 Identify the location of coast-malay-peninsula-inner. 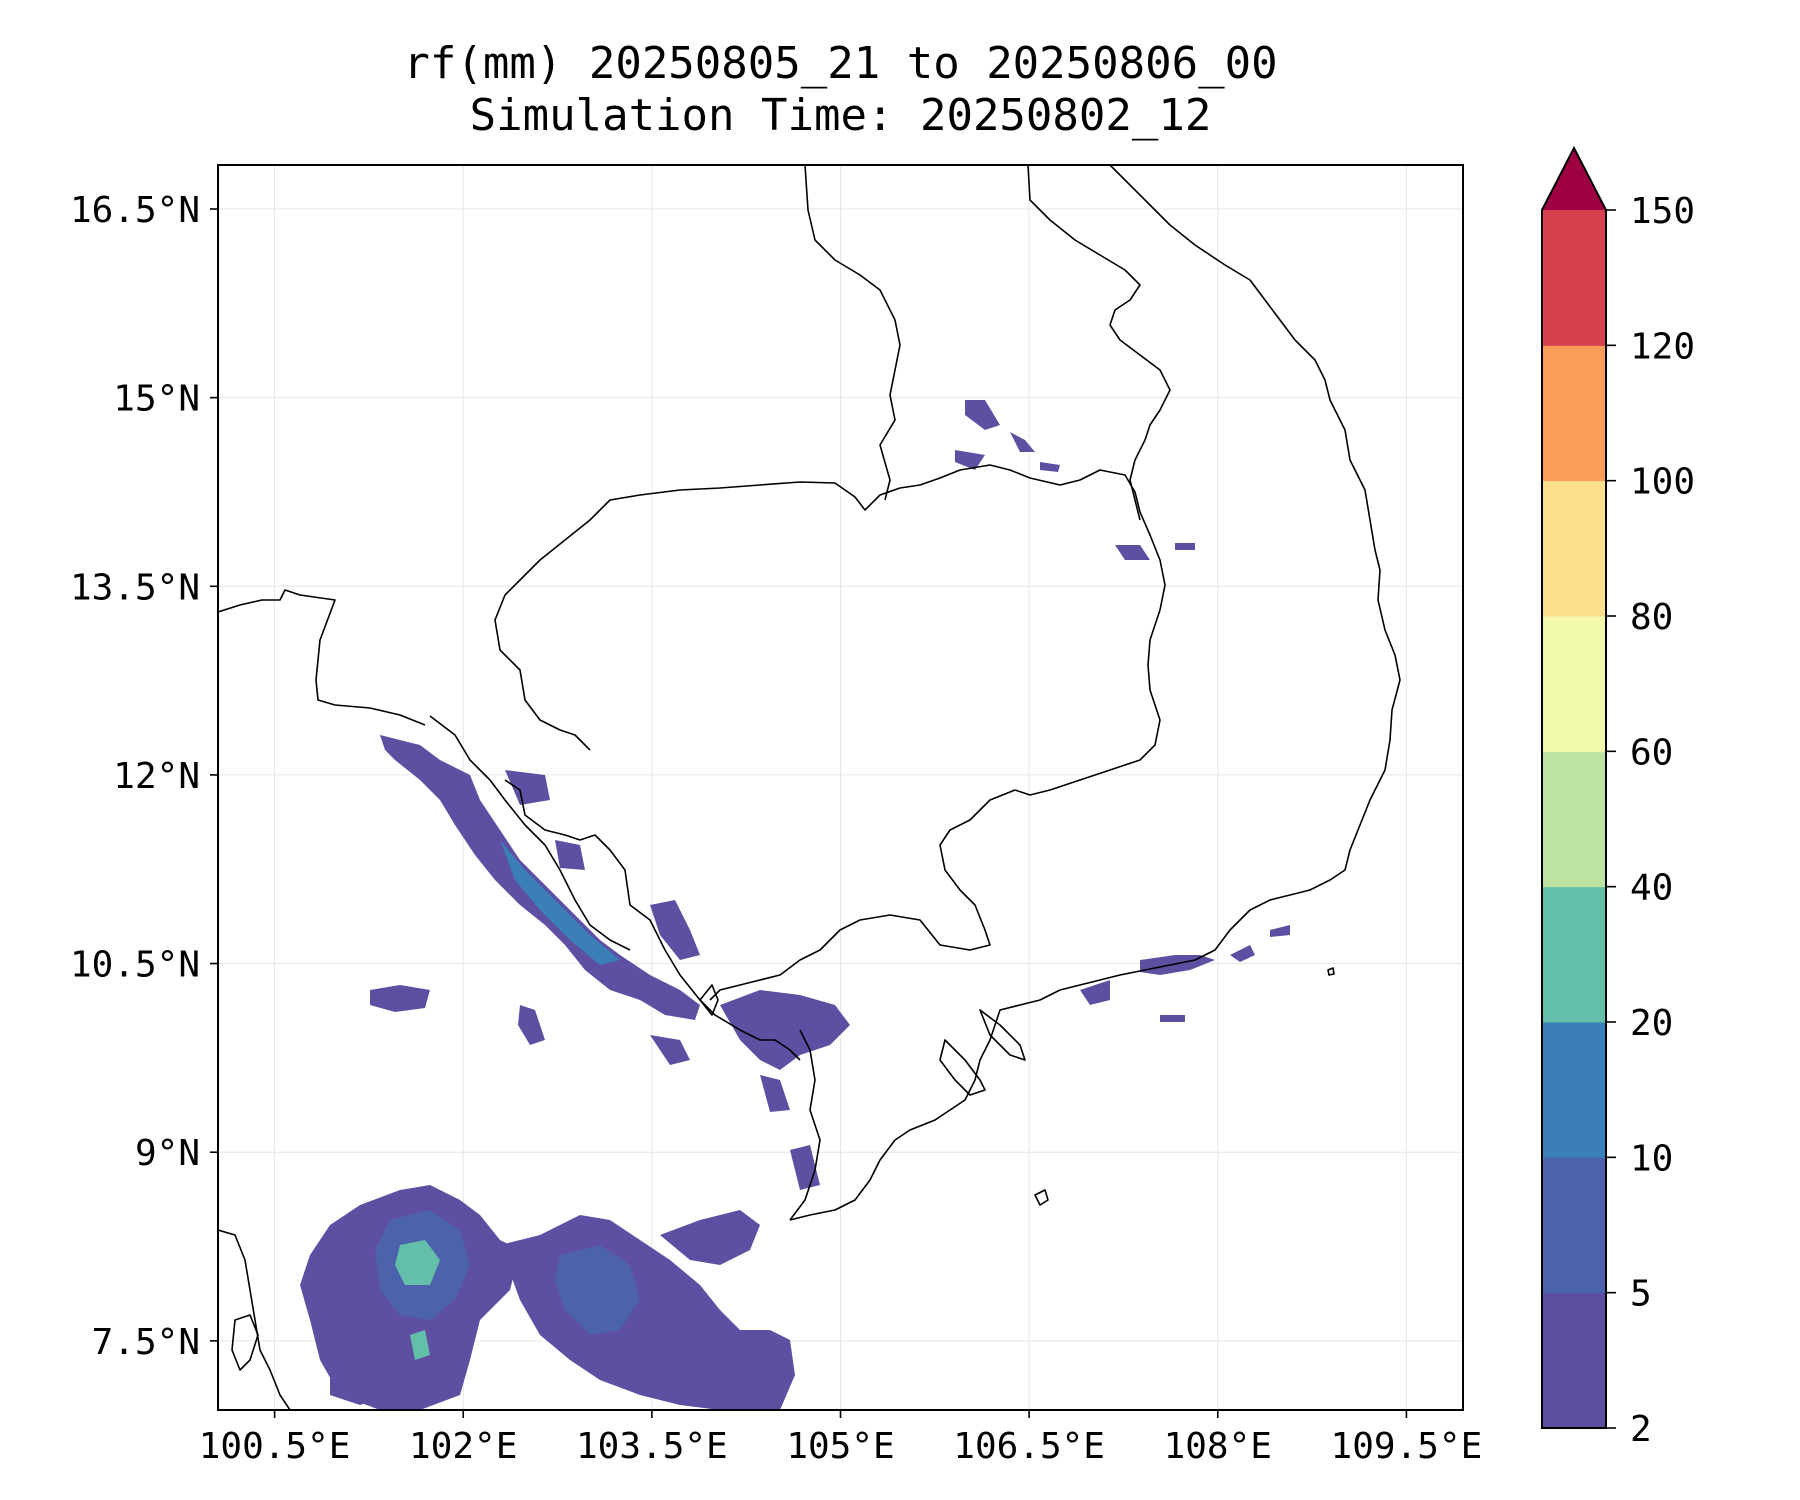
(245, 1342).